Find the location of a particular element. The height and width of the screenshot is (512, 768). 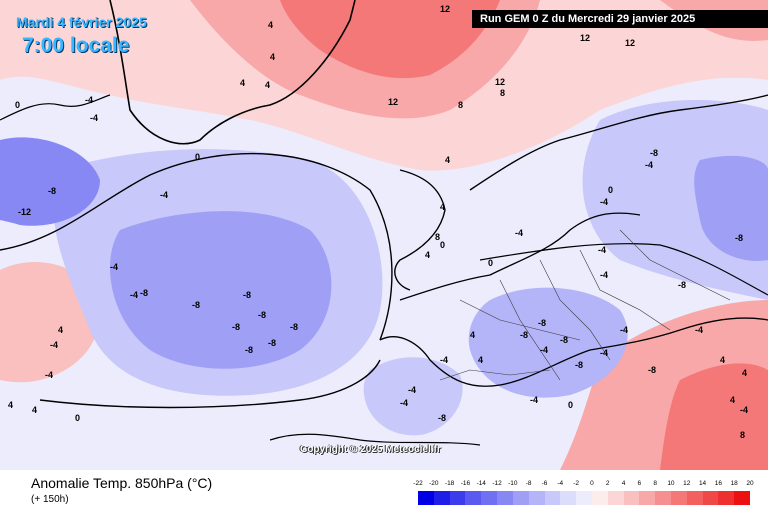

legend-label: 14 is located at coordinates (702, 483).